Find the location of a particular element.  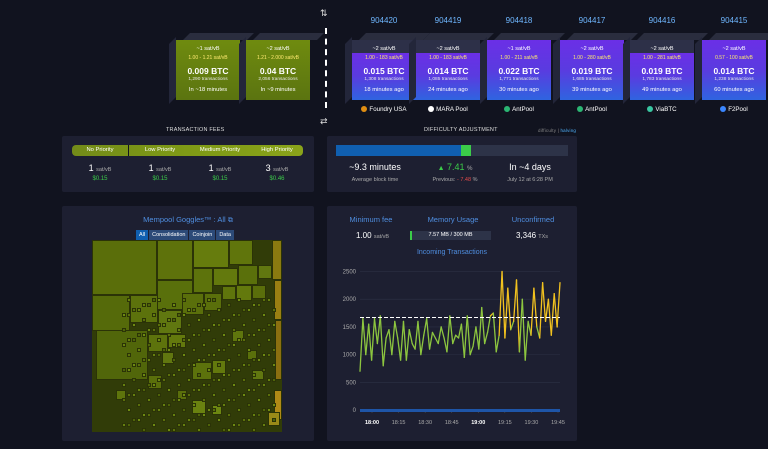

goggles-filter-consolidation: Consolidation is located at coordinates (169, 235).